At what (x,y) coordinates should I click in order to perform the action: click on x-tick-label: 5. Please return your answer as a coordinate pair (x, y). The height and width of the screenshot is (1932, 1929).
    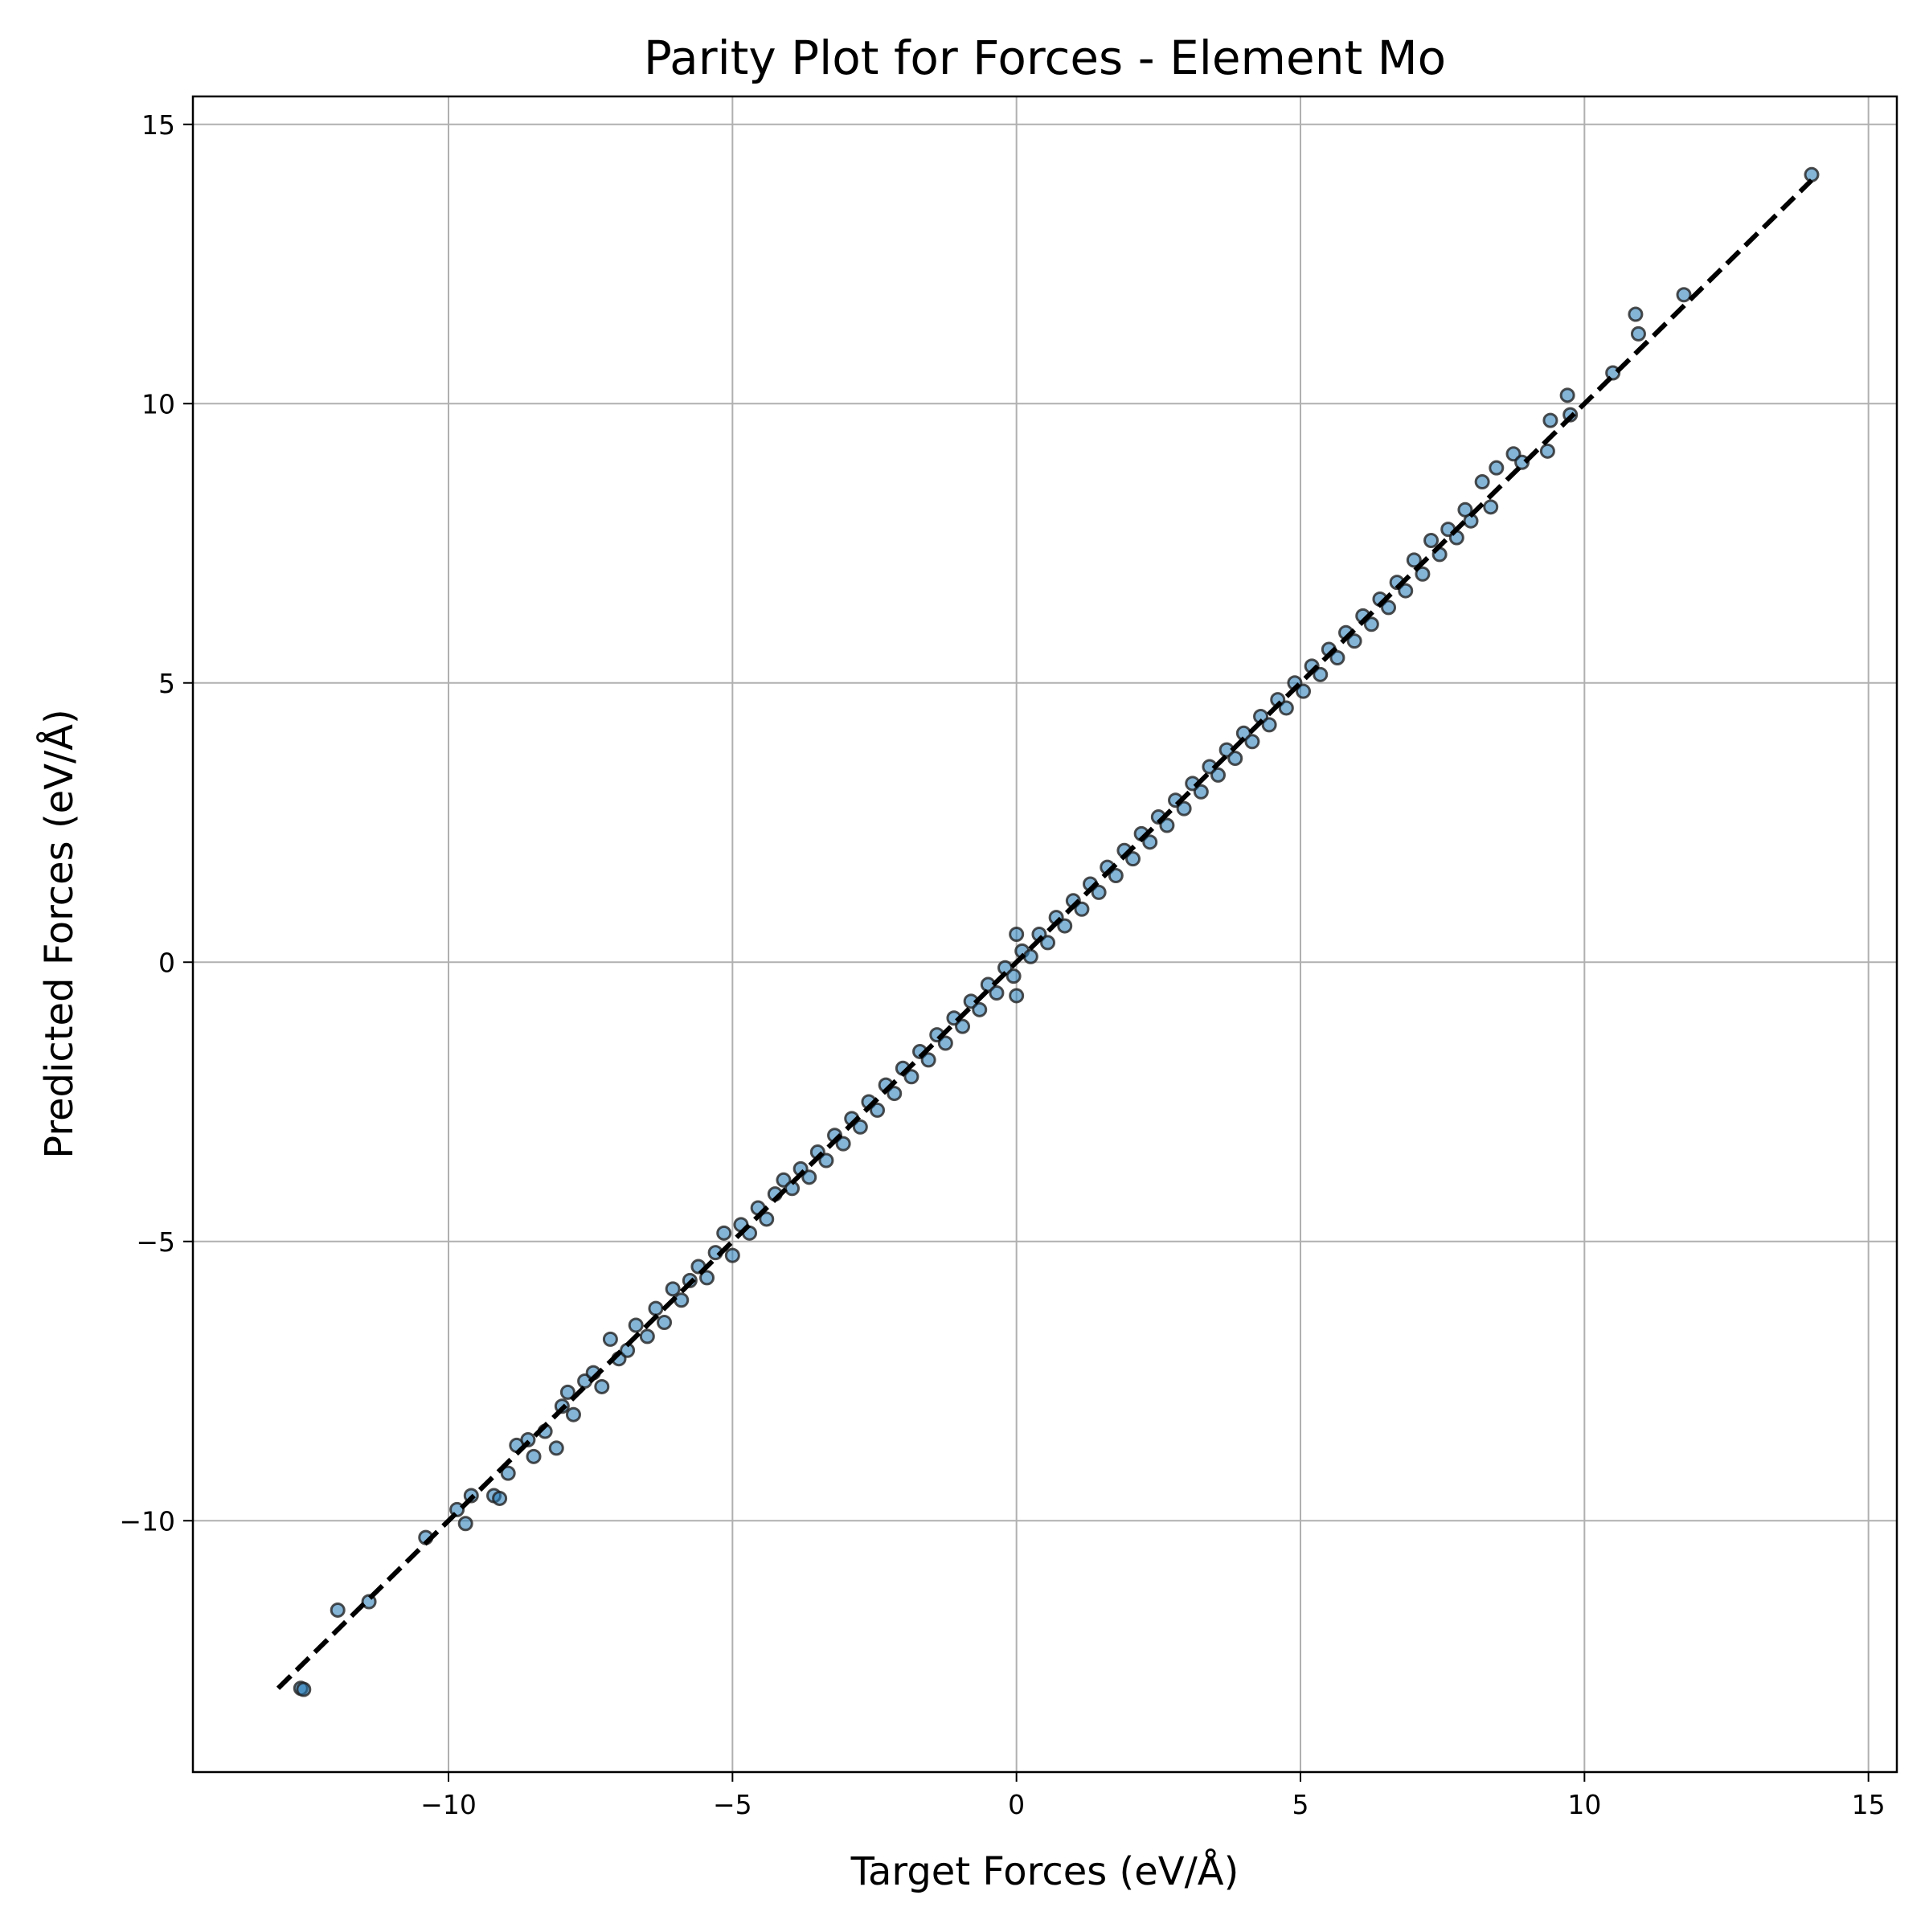
    Looking at the image, I should click on (1300, 1804).